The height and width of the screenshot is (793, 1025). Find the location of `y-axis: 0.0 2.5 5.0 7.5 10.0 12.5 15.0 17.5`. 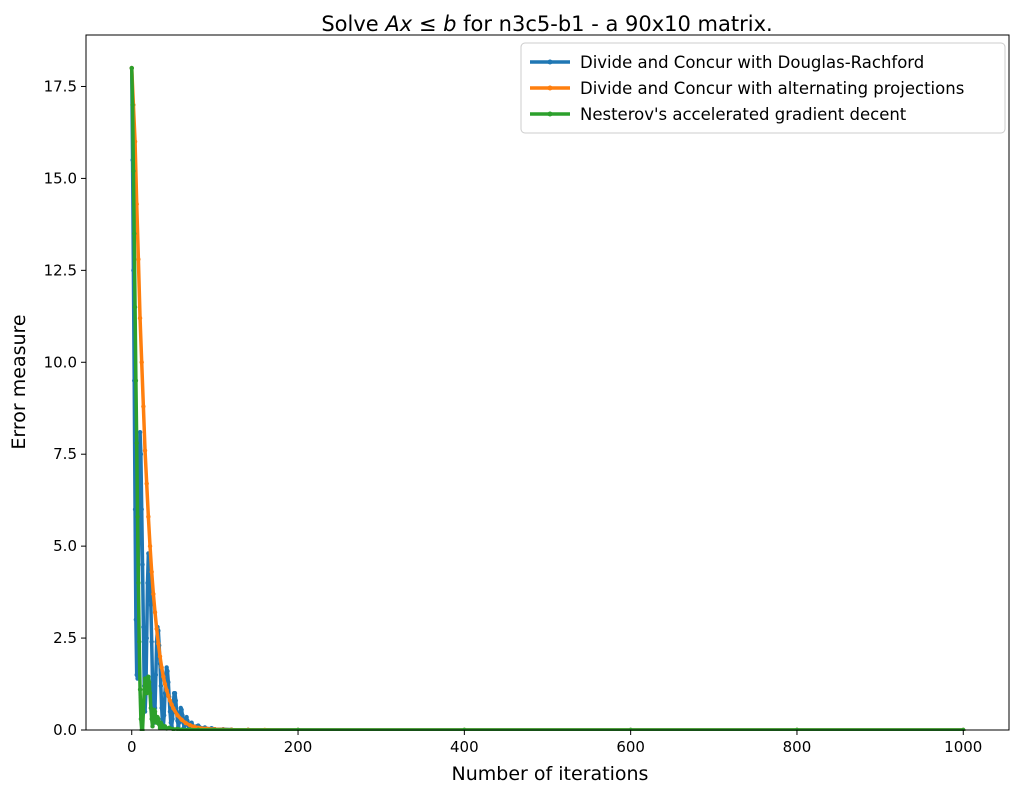

y-axis: 0.0 2.5 5.0 7.5 10.0 12.5 15.0 17.5 is located at coordinates (65, 408).